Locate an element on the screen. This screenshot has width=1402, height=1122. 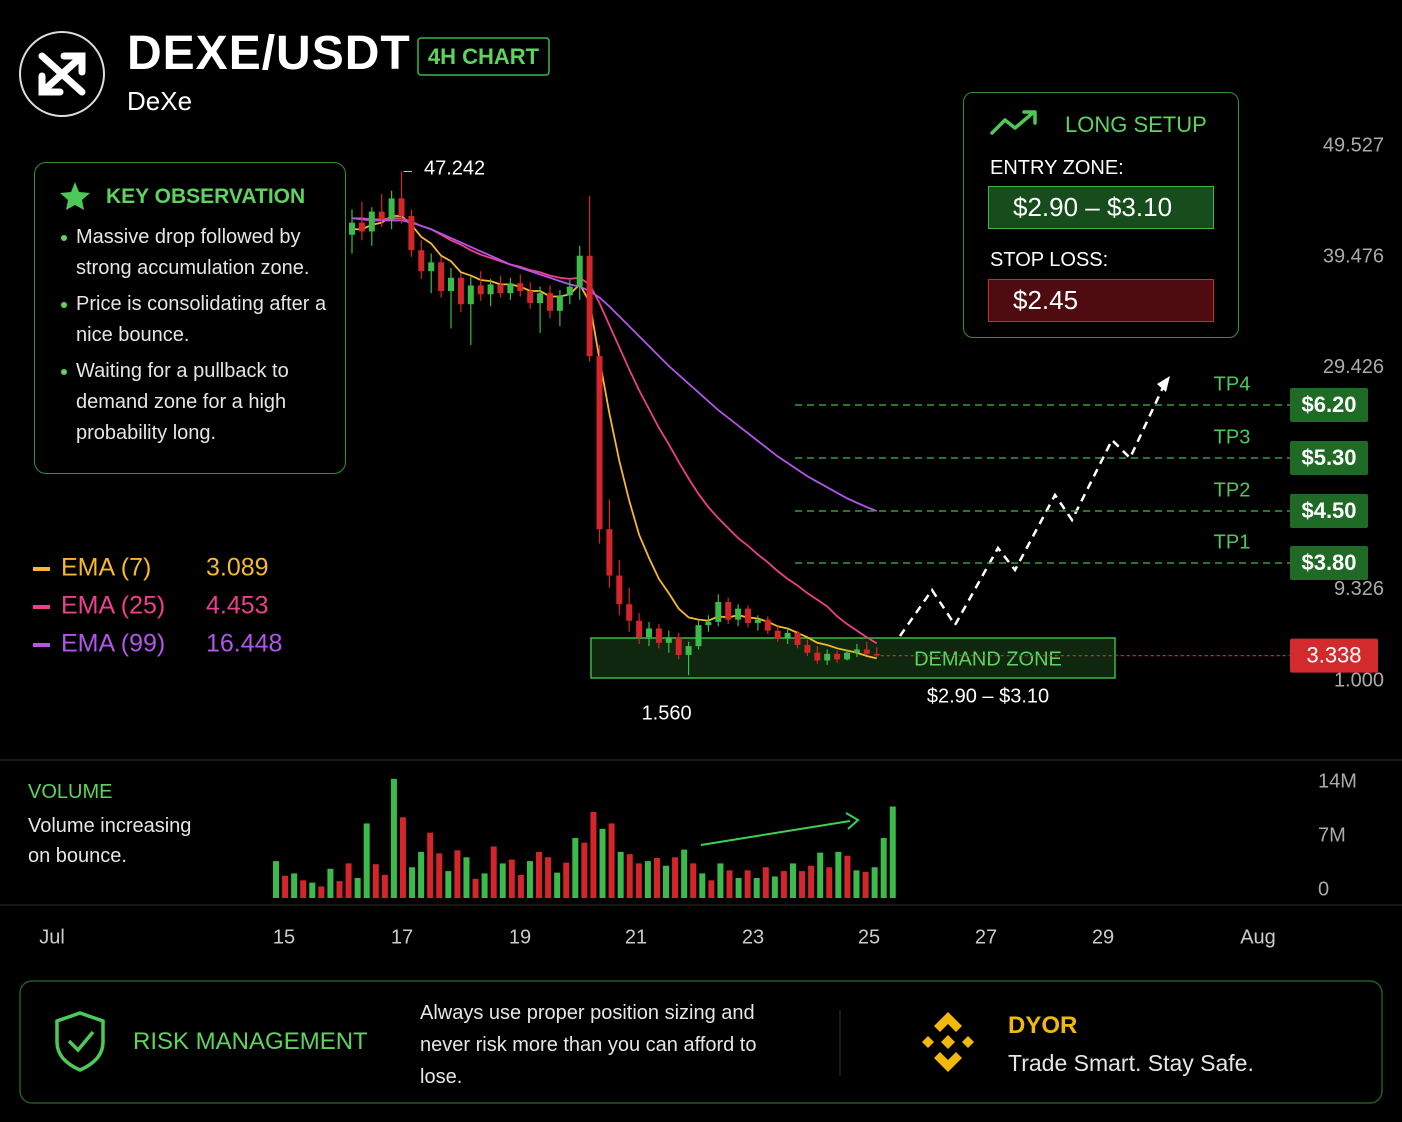
y-tick-label: 39.476 is located at coordinates (1353, 256).